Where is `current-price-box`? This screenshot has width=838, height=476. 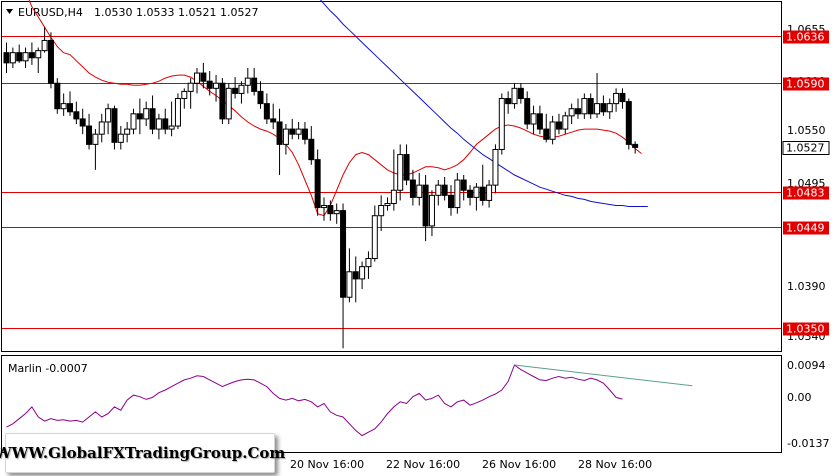
current-price-box is located at coordinates (806, 148).